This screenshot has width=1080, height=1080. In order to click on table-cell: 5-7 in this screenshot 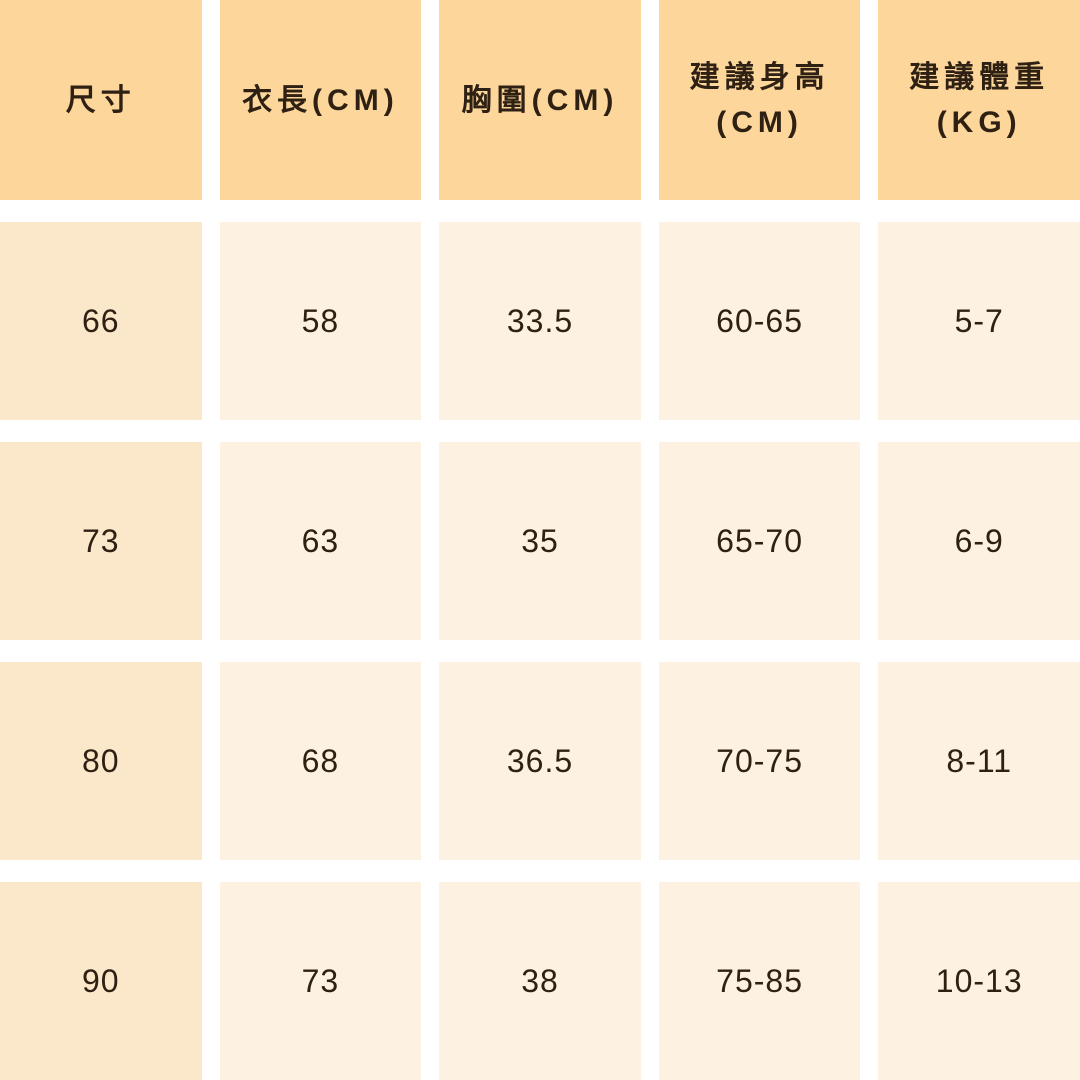, I will do `click(979, 321)`.